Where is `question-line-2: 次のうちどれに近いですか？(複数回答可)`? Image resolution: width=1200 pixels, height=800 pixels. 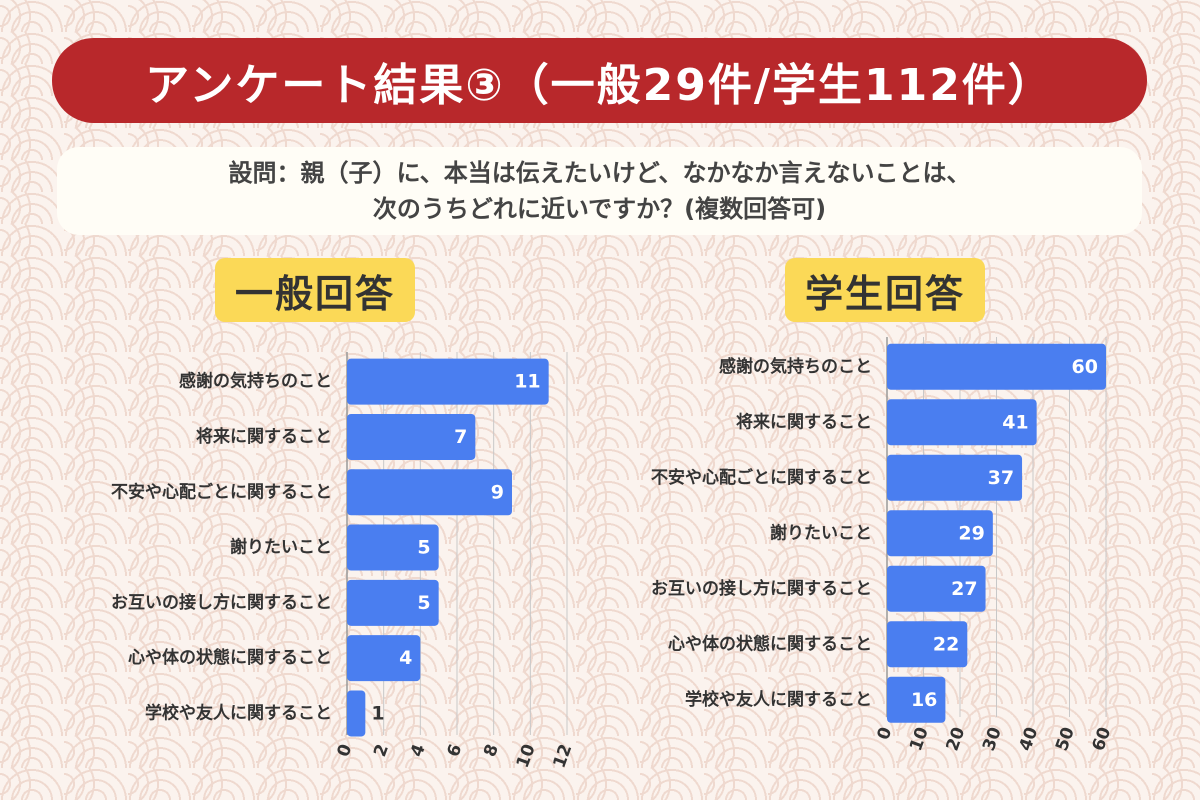
question-line-2: 次のうちどれに近いですか？(複数回答可) is located at coordinates (599, 209).